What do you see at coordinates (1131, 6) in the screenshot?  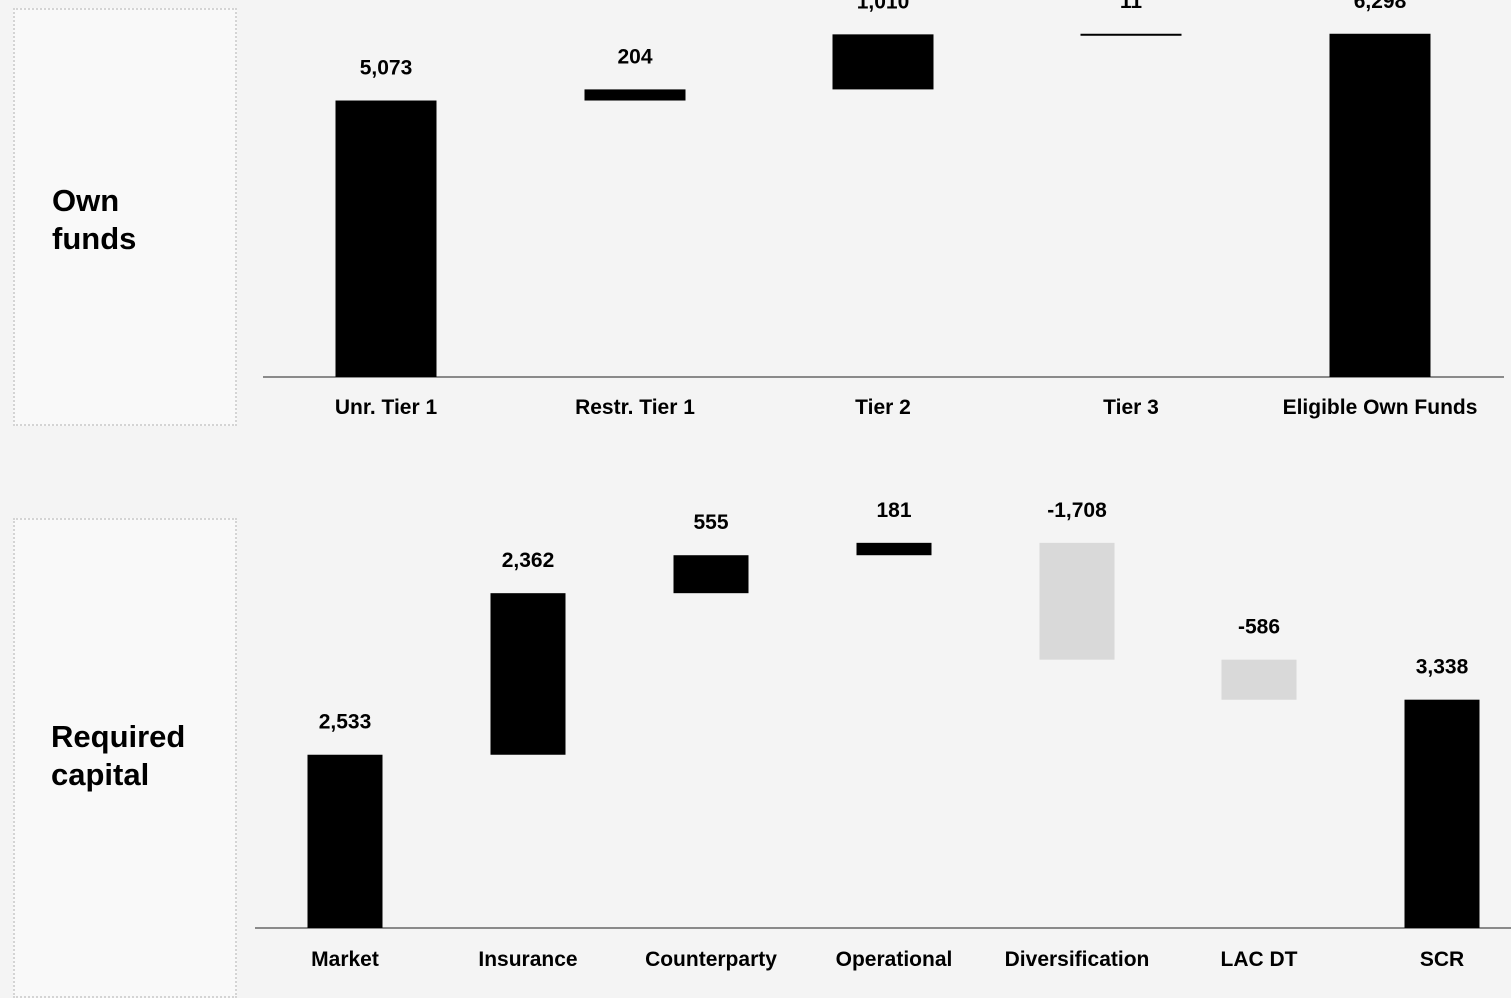 I see `data-label: 11` at bounding box center [1131, 6].